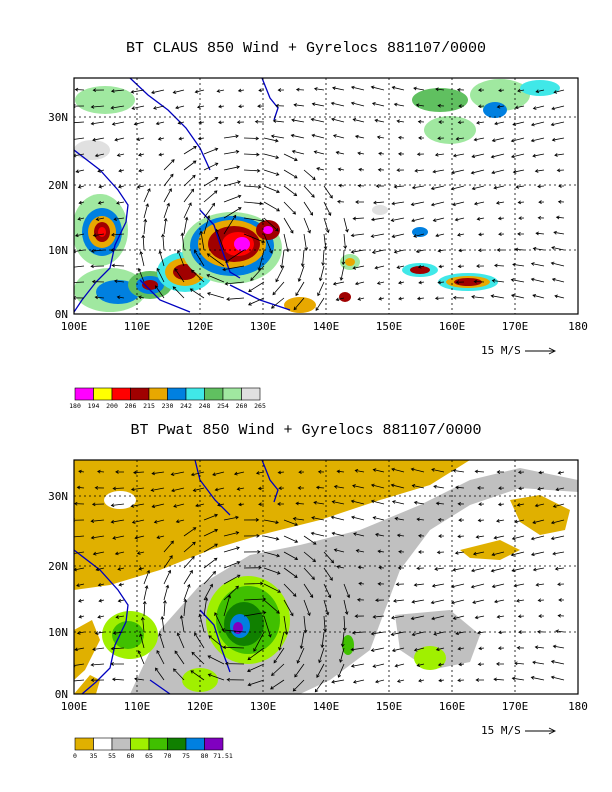  What do you see at coordinates (260, 406) in the screenshot?
I see `colorbar-tick-label: 265` at bounding box center [260, 406].